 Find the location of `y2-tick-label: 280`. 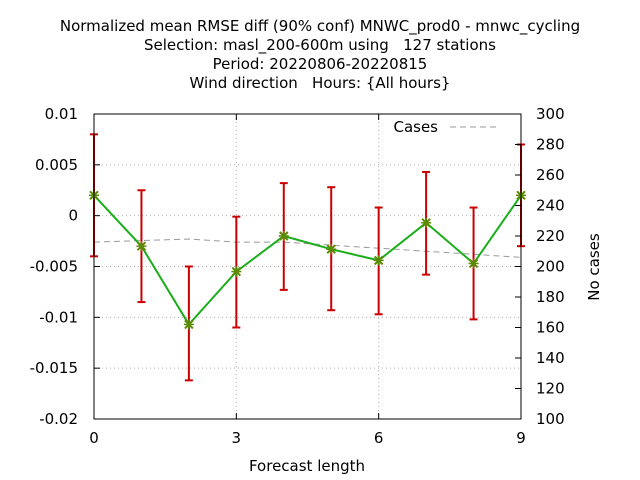

y2-tick-label: 280 is located at coordinates (550, 145).